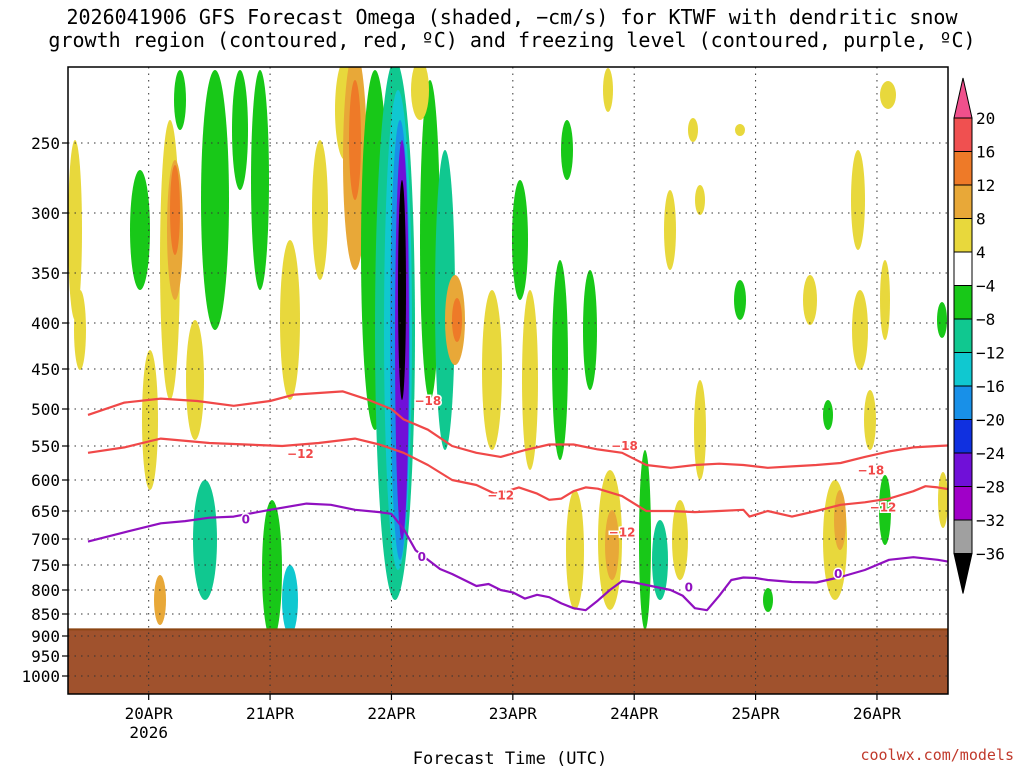  I want to click on colorbar-label: −8, so click(985, 319).